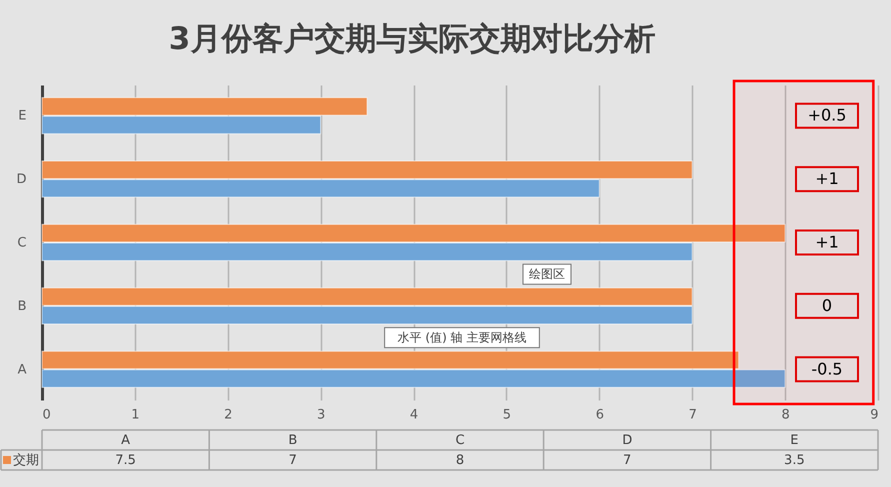 Image resolution: width=891 pixels, height=487 pixels. What do you see at coordinates (46, 415) in the screenshot?
I see `x-tick-label: 0` at bounding box center [46, 415].